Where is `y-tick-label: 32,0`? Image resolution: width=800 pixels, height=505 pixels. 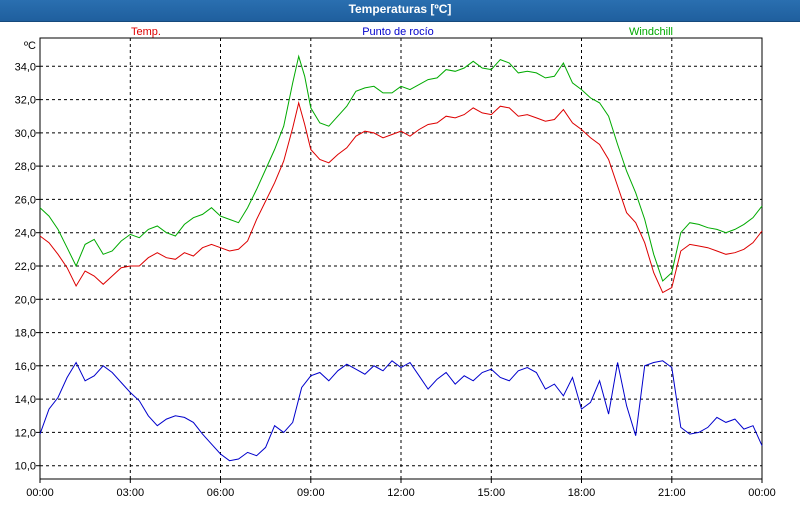
y-tick-label: 32,0 is located at coordinates (25, 101).